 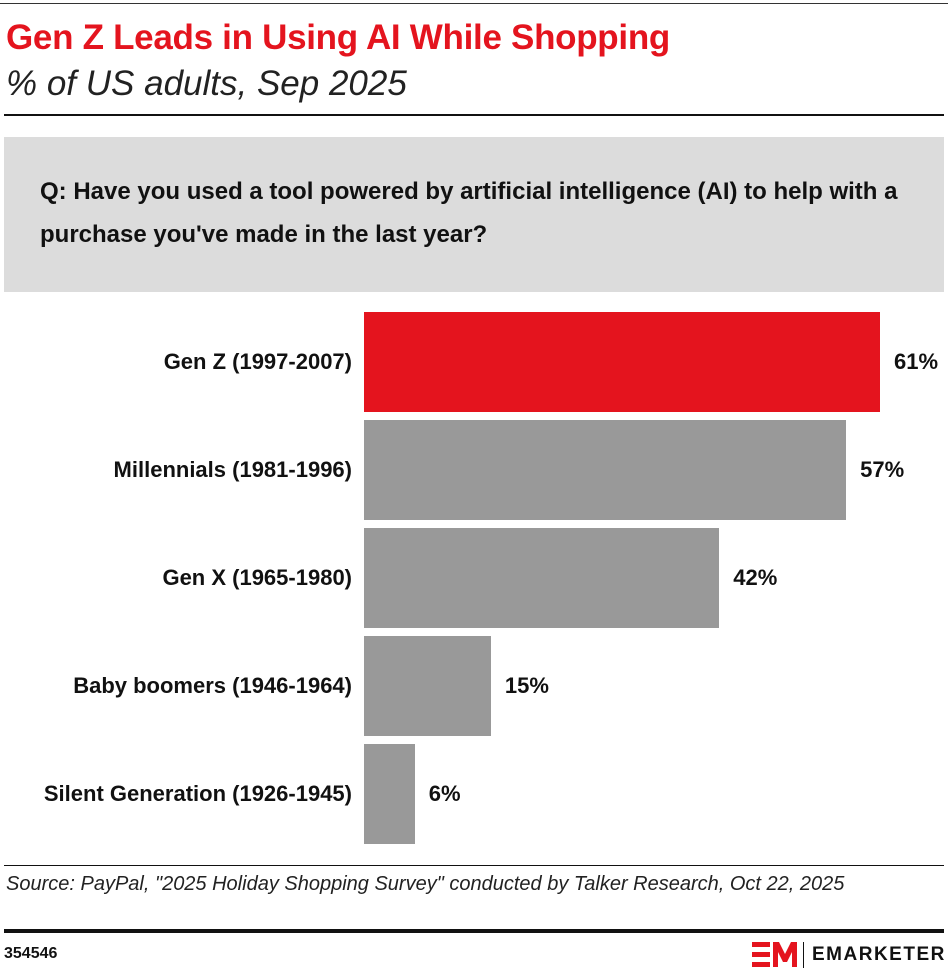 What do you see at coordinates (526, 685) in the screenshot?
I see `value-label: 15%` at bounding box center [526, 685].